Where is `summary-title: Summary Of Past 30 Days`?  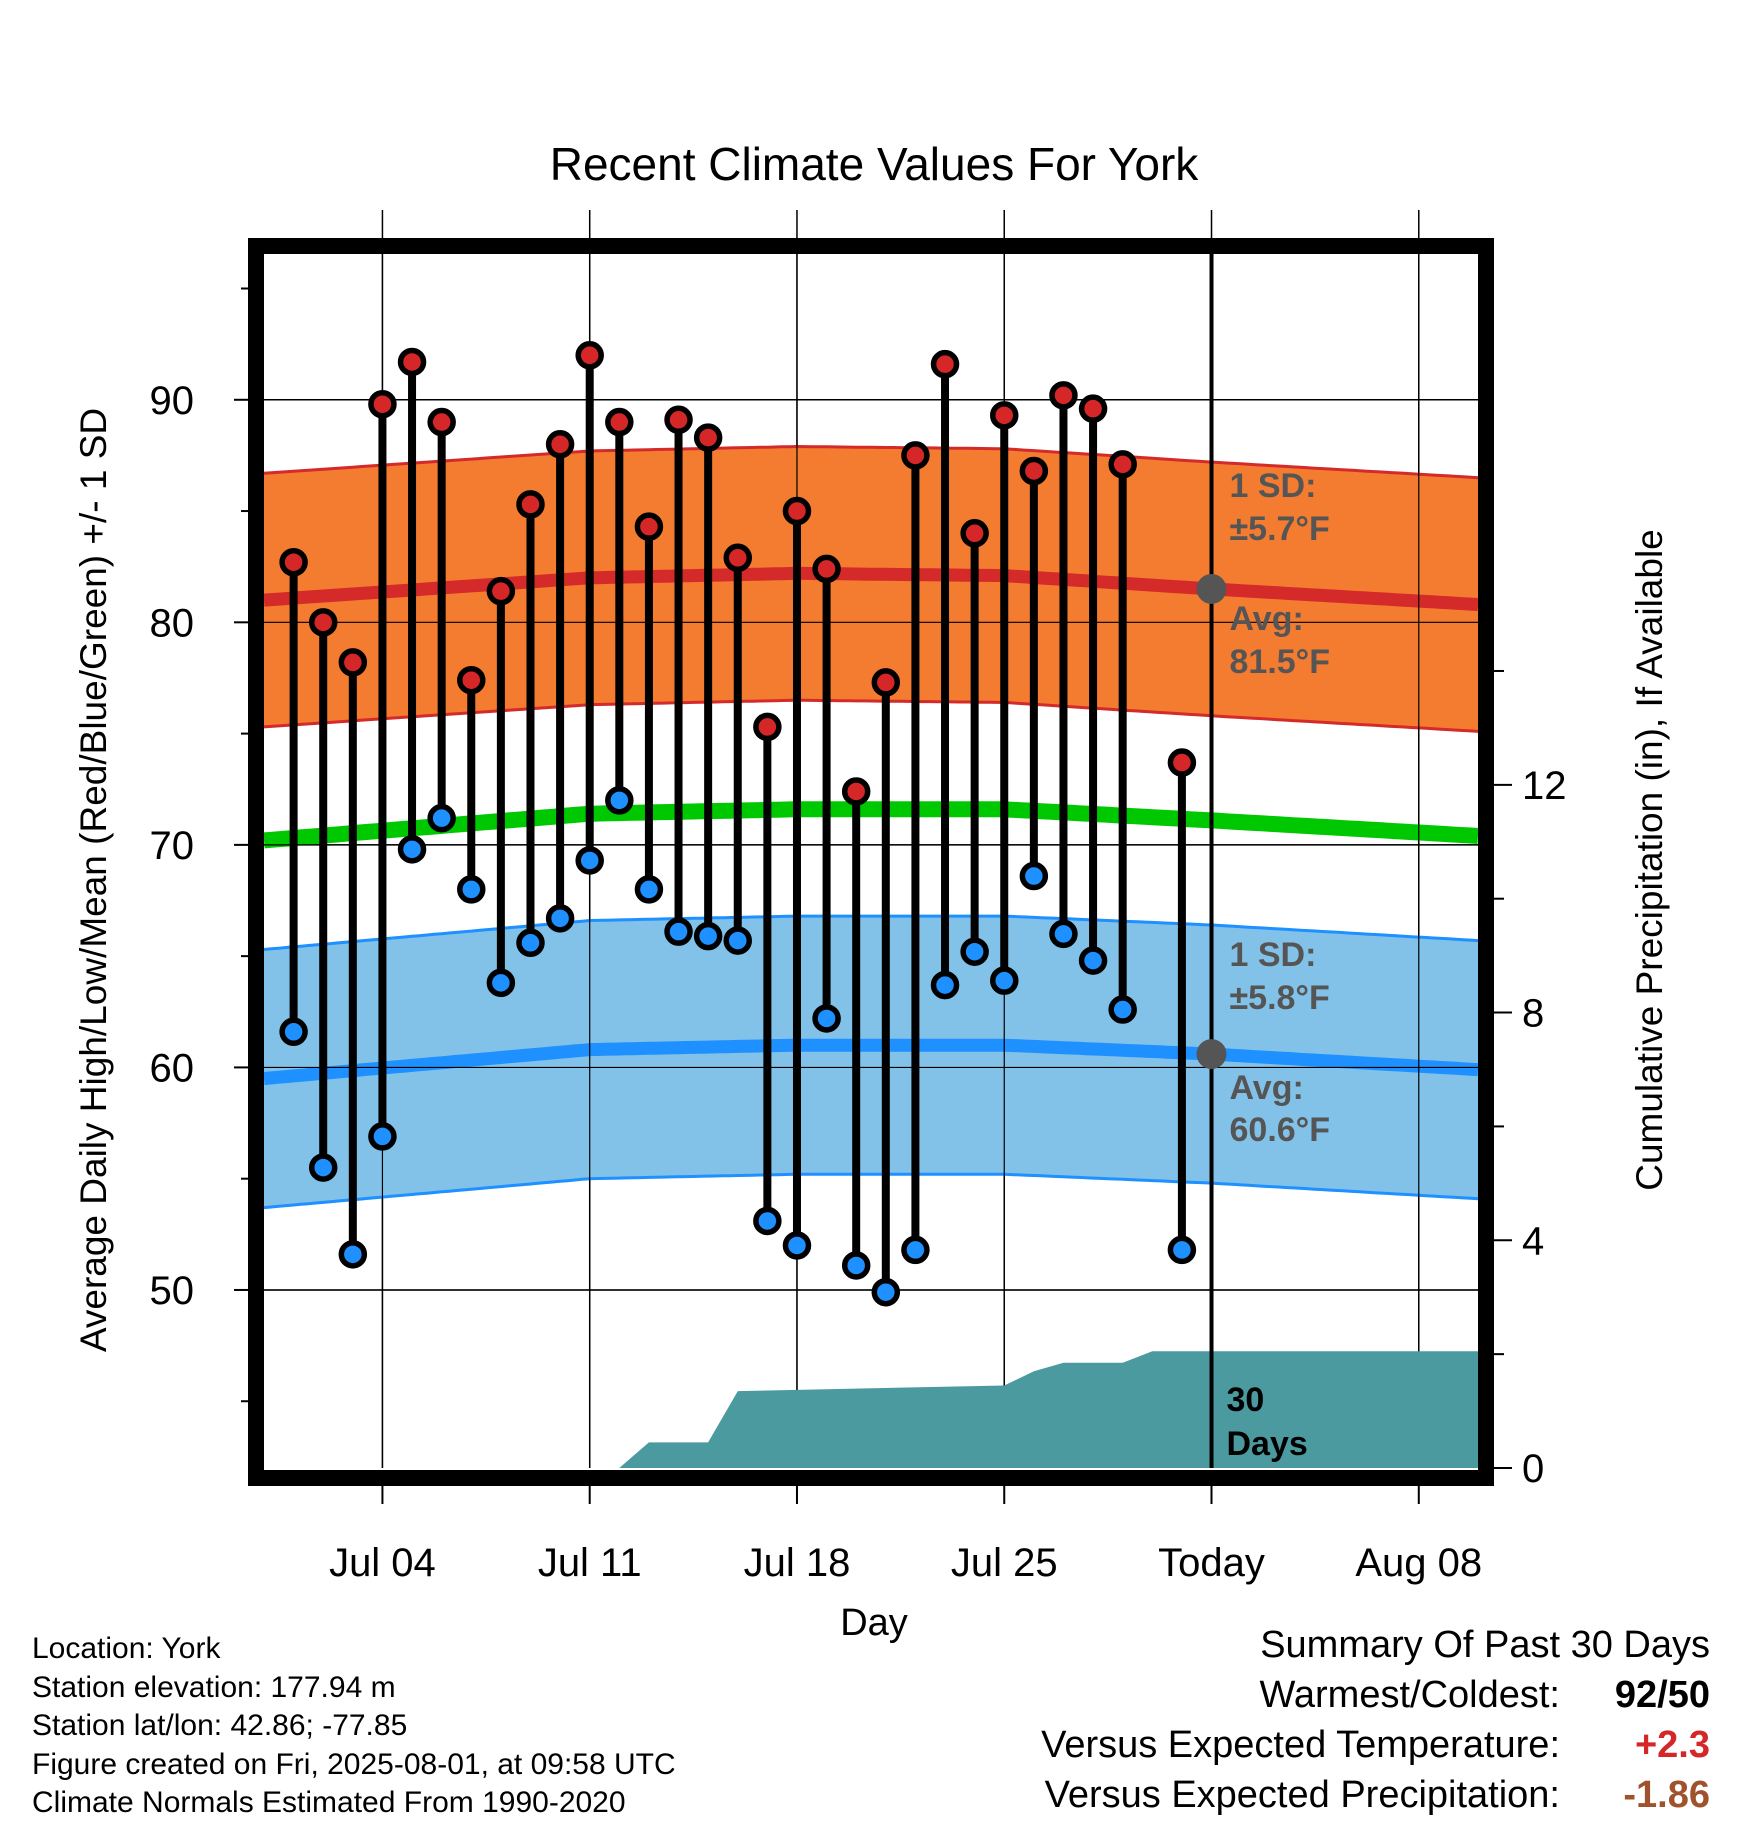 summary-title: Summary Of Past 30 Days is located at coordinates (1485, 1645).